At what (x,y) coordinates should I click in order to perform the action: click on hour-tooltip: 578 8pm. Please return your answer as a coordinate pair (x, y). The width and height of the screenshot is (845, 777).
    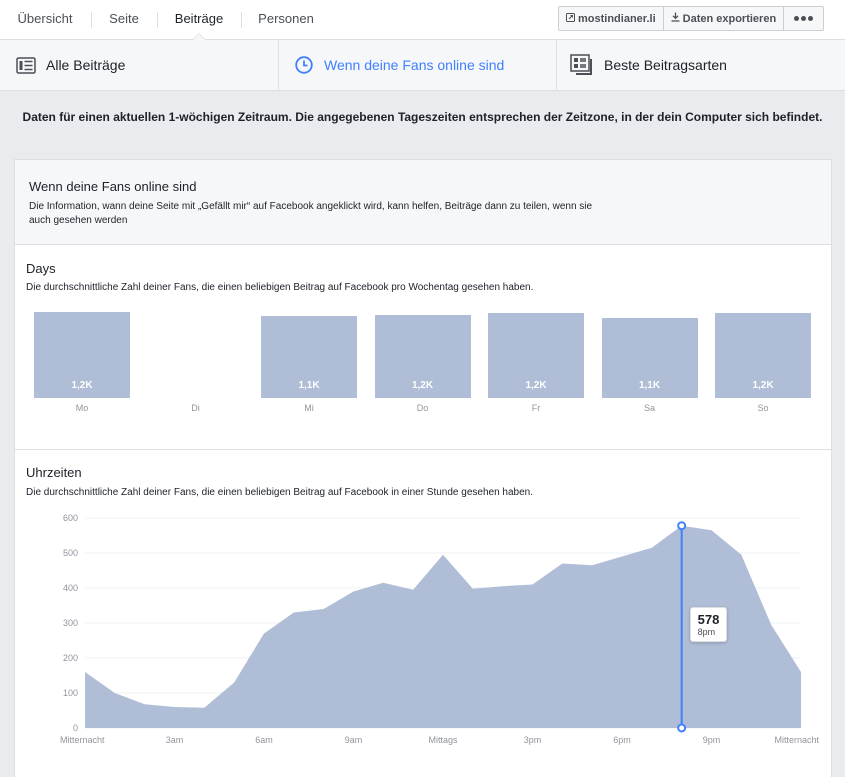
    Looking at the image, I should click on (708, 624).